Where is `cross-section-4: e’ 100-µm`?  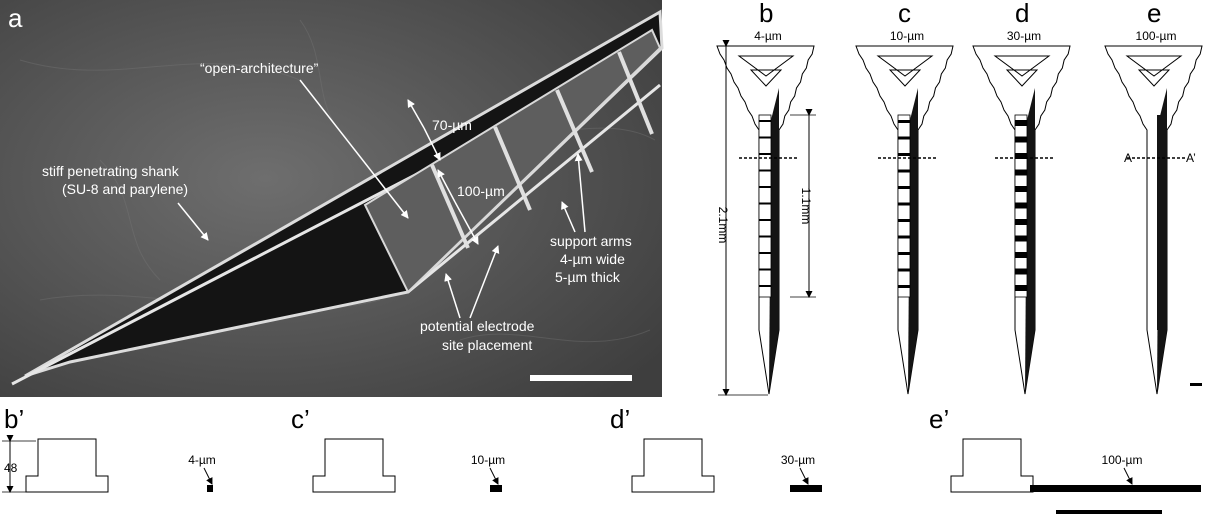
cross-section-4: e’ 100-µm is located at coordinates (1065, 448).